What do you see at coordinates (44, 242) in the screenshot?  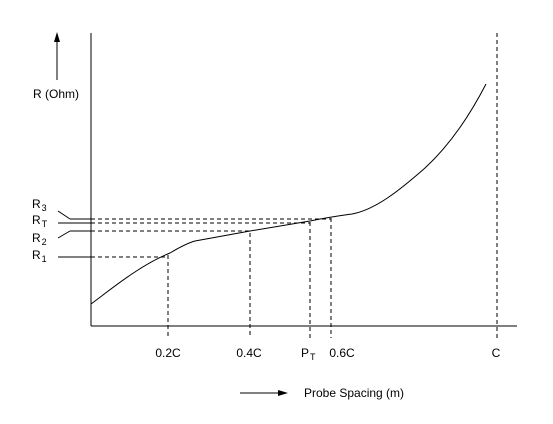 I see `label-r2-sub: 2` at bounding box center [44, 242].